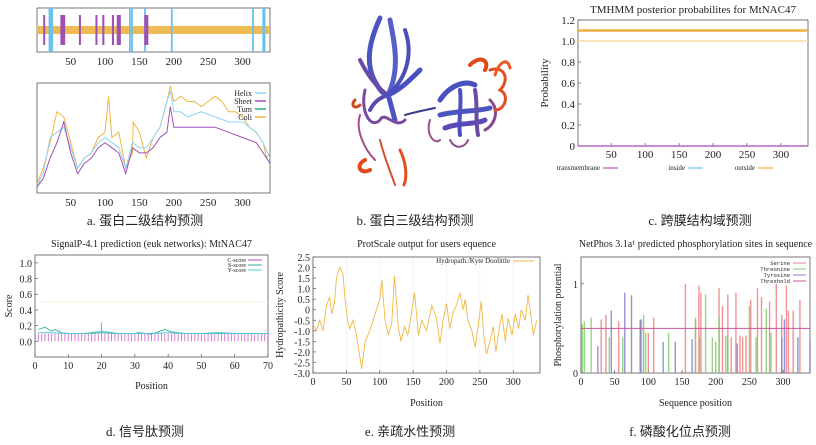  I want to click on x-tick-label: 40, so click(168, 366).